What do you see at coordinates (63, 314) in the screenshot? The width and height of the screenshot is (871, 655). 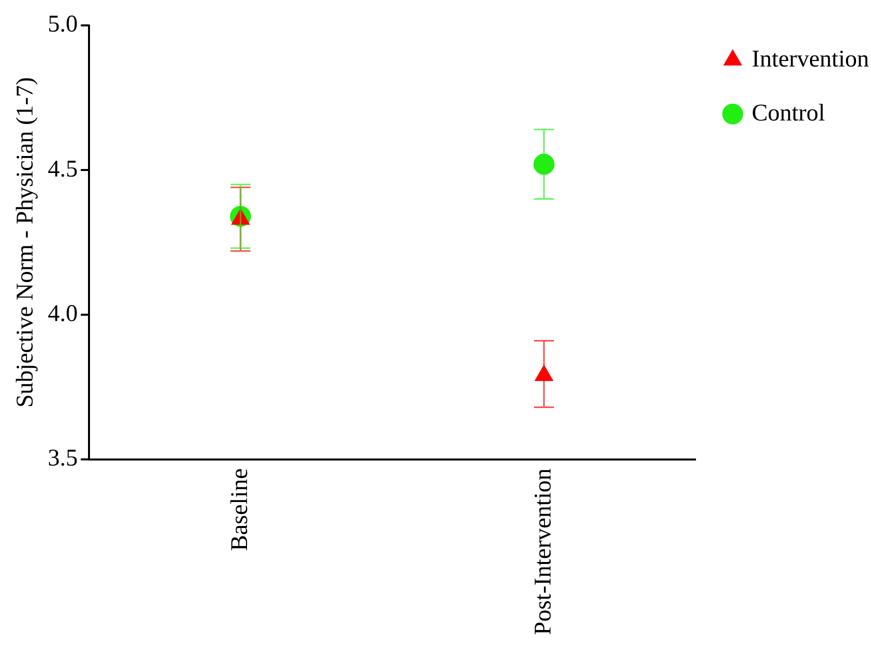 I see `y-tick-label: 4.0` at bounding box center [63, 314].